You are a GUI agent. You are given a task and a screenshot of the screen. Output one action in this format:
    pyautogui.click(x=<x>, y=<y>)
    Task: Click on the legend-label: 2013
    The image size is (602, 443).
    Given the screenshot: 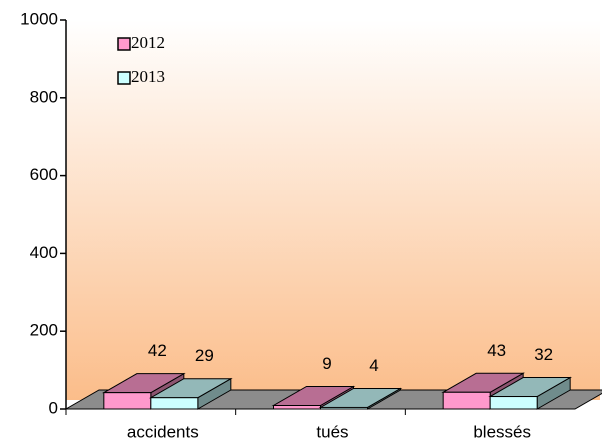 What is the action you would take?
    pyautogui.click(x=148, y=76)
    